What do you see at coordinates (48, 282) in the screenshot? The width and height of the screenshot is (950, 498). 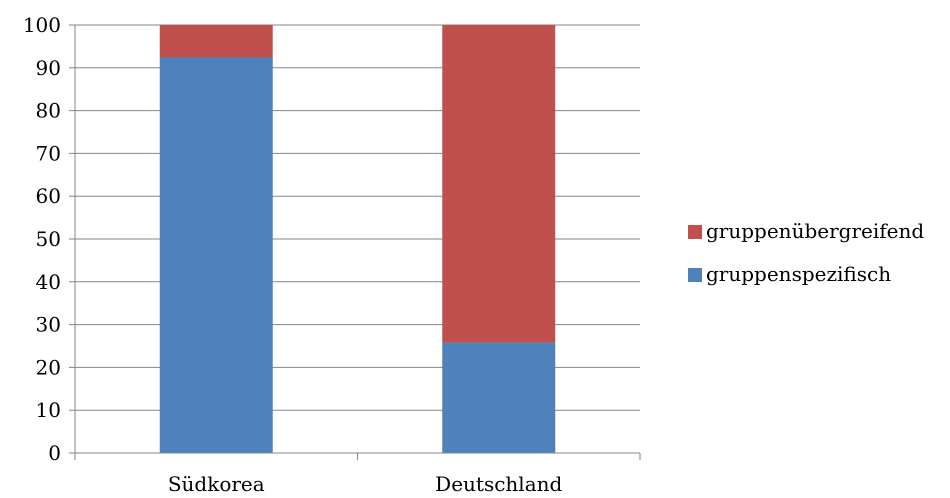 I see `y-tick-label: 40` at bounding box center [48, 282].